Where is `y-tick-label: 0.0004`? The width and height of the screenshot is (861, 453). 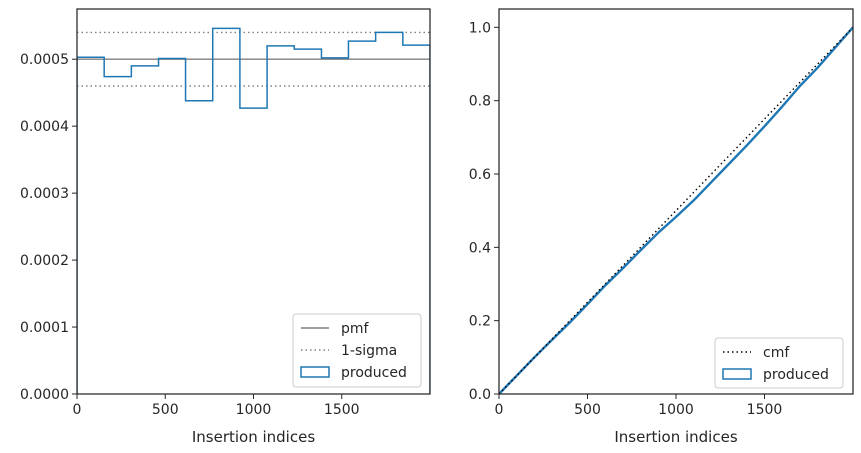 y-tick-label: 0.0004 is located at coordinates (44, 127).